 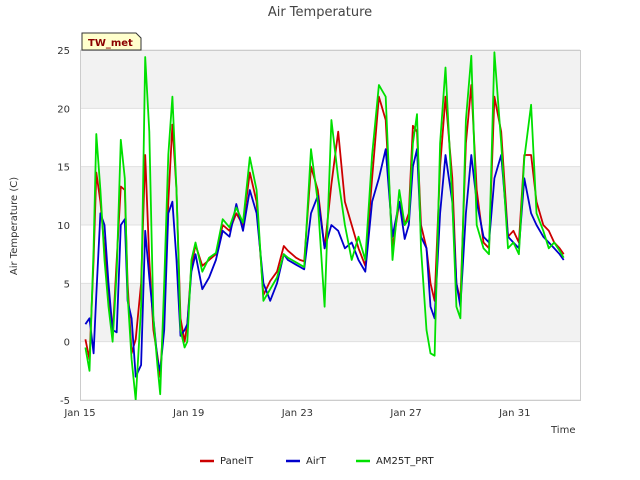 What do you see at coordinates (514, 413) in the screenshot?
I see `x-tick-label: Jan 31` at bounding box center [514, 413].